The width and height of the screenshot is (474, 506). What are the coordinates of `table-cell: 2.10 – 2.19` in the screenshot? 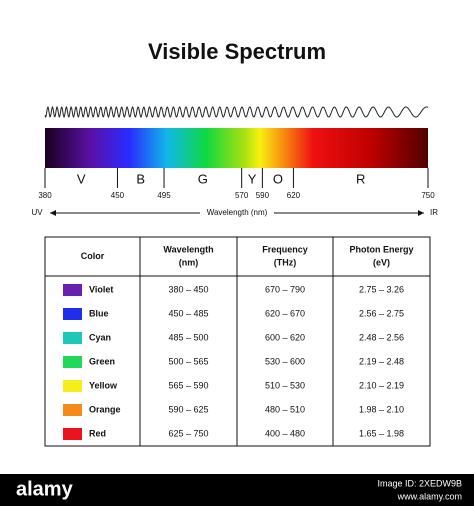 It's located at (381, 385).